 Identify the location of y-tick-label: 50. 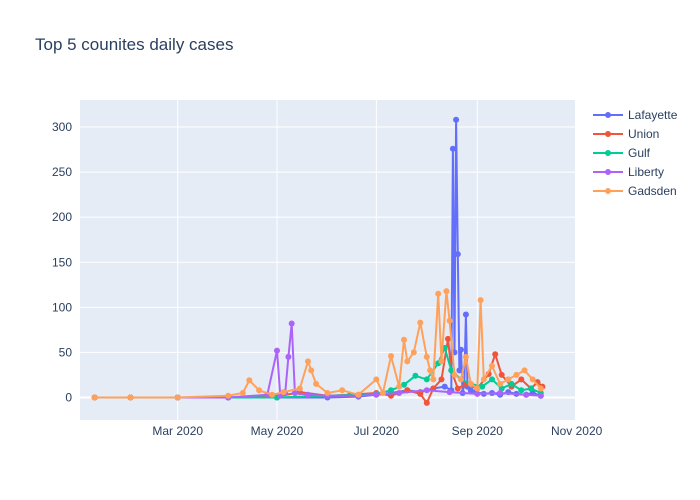
(66, 352).